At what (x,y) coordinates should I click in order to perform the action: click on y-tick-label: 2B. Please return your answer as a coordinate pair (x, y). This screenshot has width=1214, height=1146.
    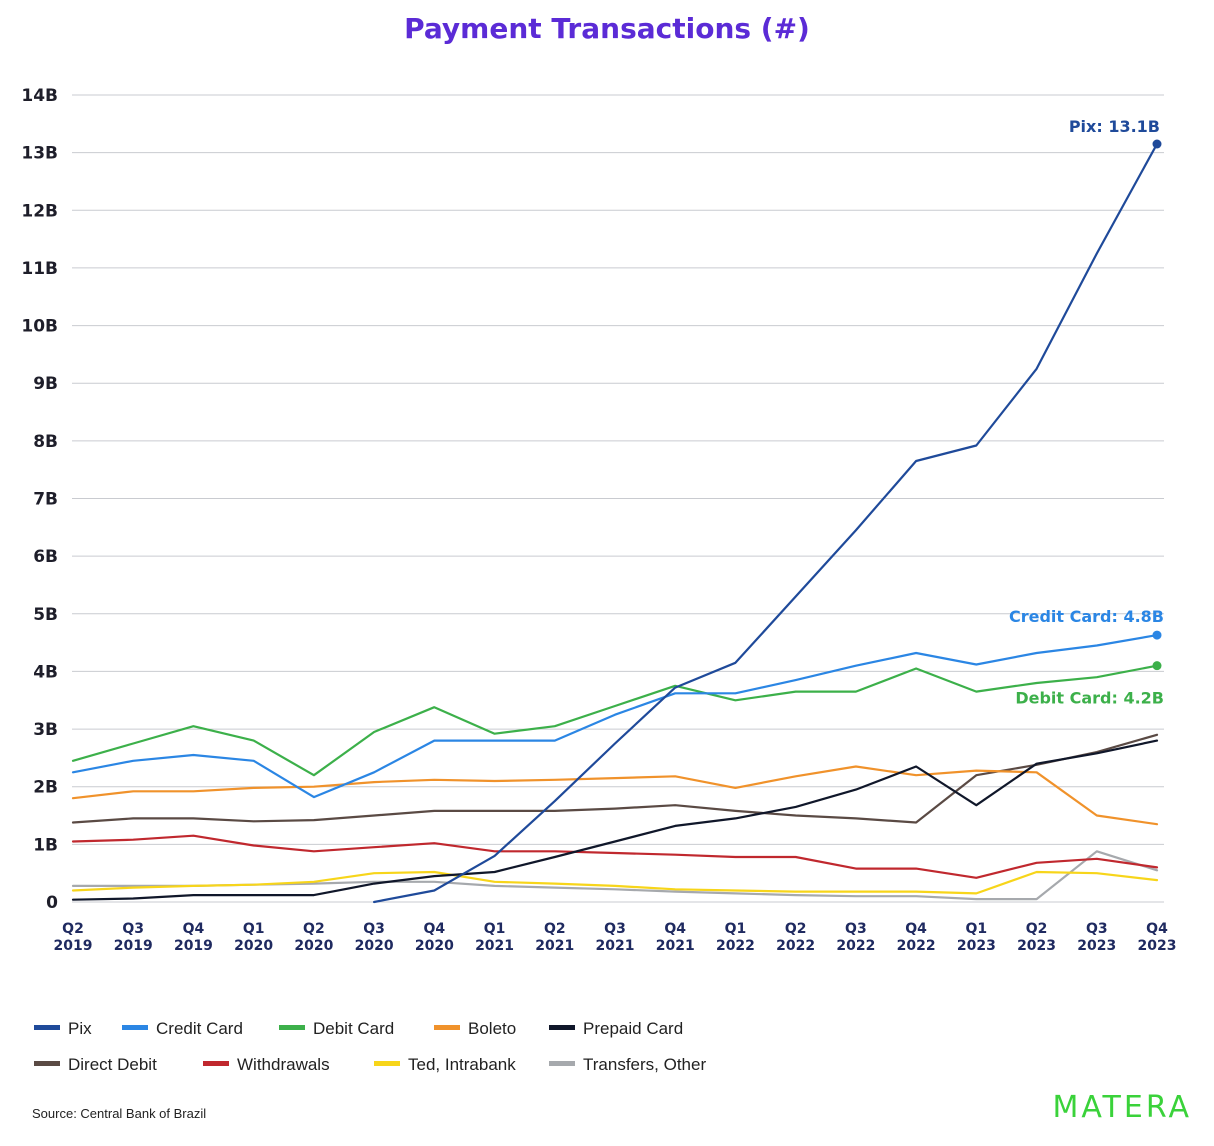
    Looking at the image, I should click on (45, 788).